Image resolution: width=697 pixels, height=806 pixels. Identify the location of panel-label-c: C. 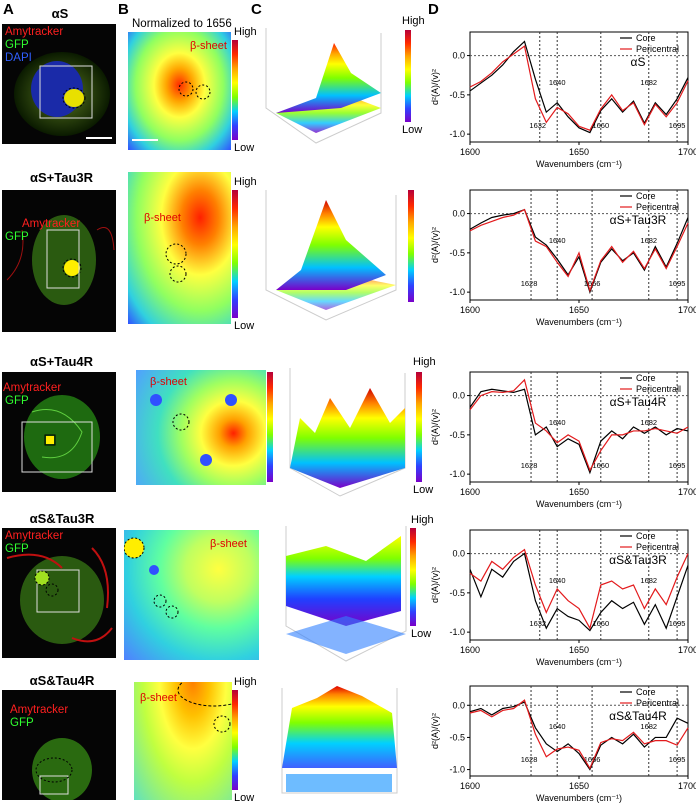
(256, 9).